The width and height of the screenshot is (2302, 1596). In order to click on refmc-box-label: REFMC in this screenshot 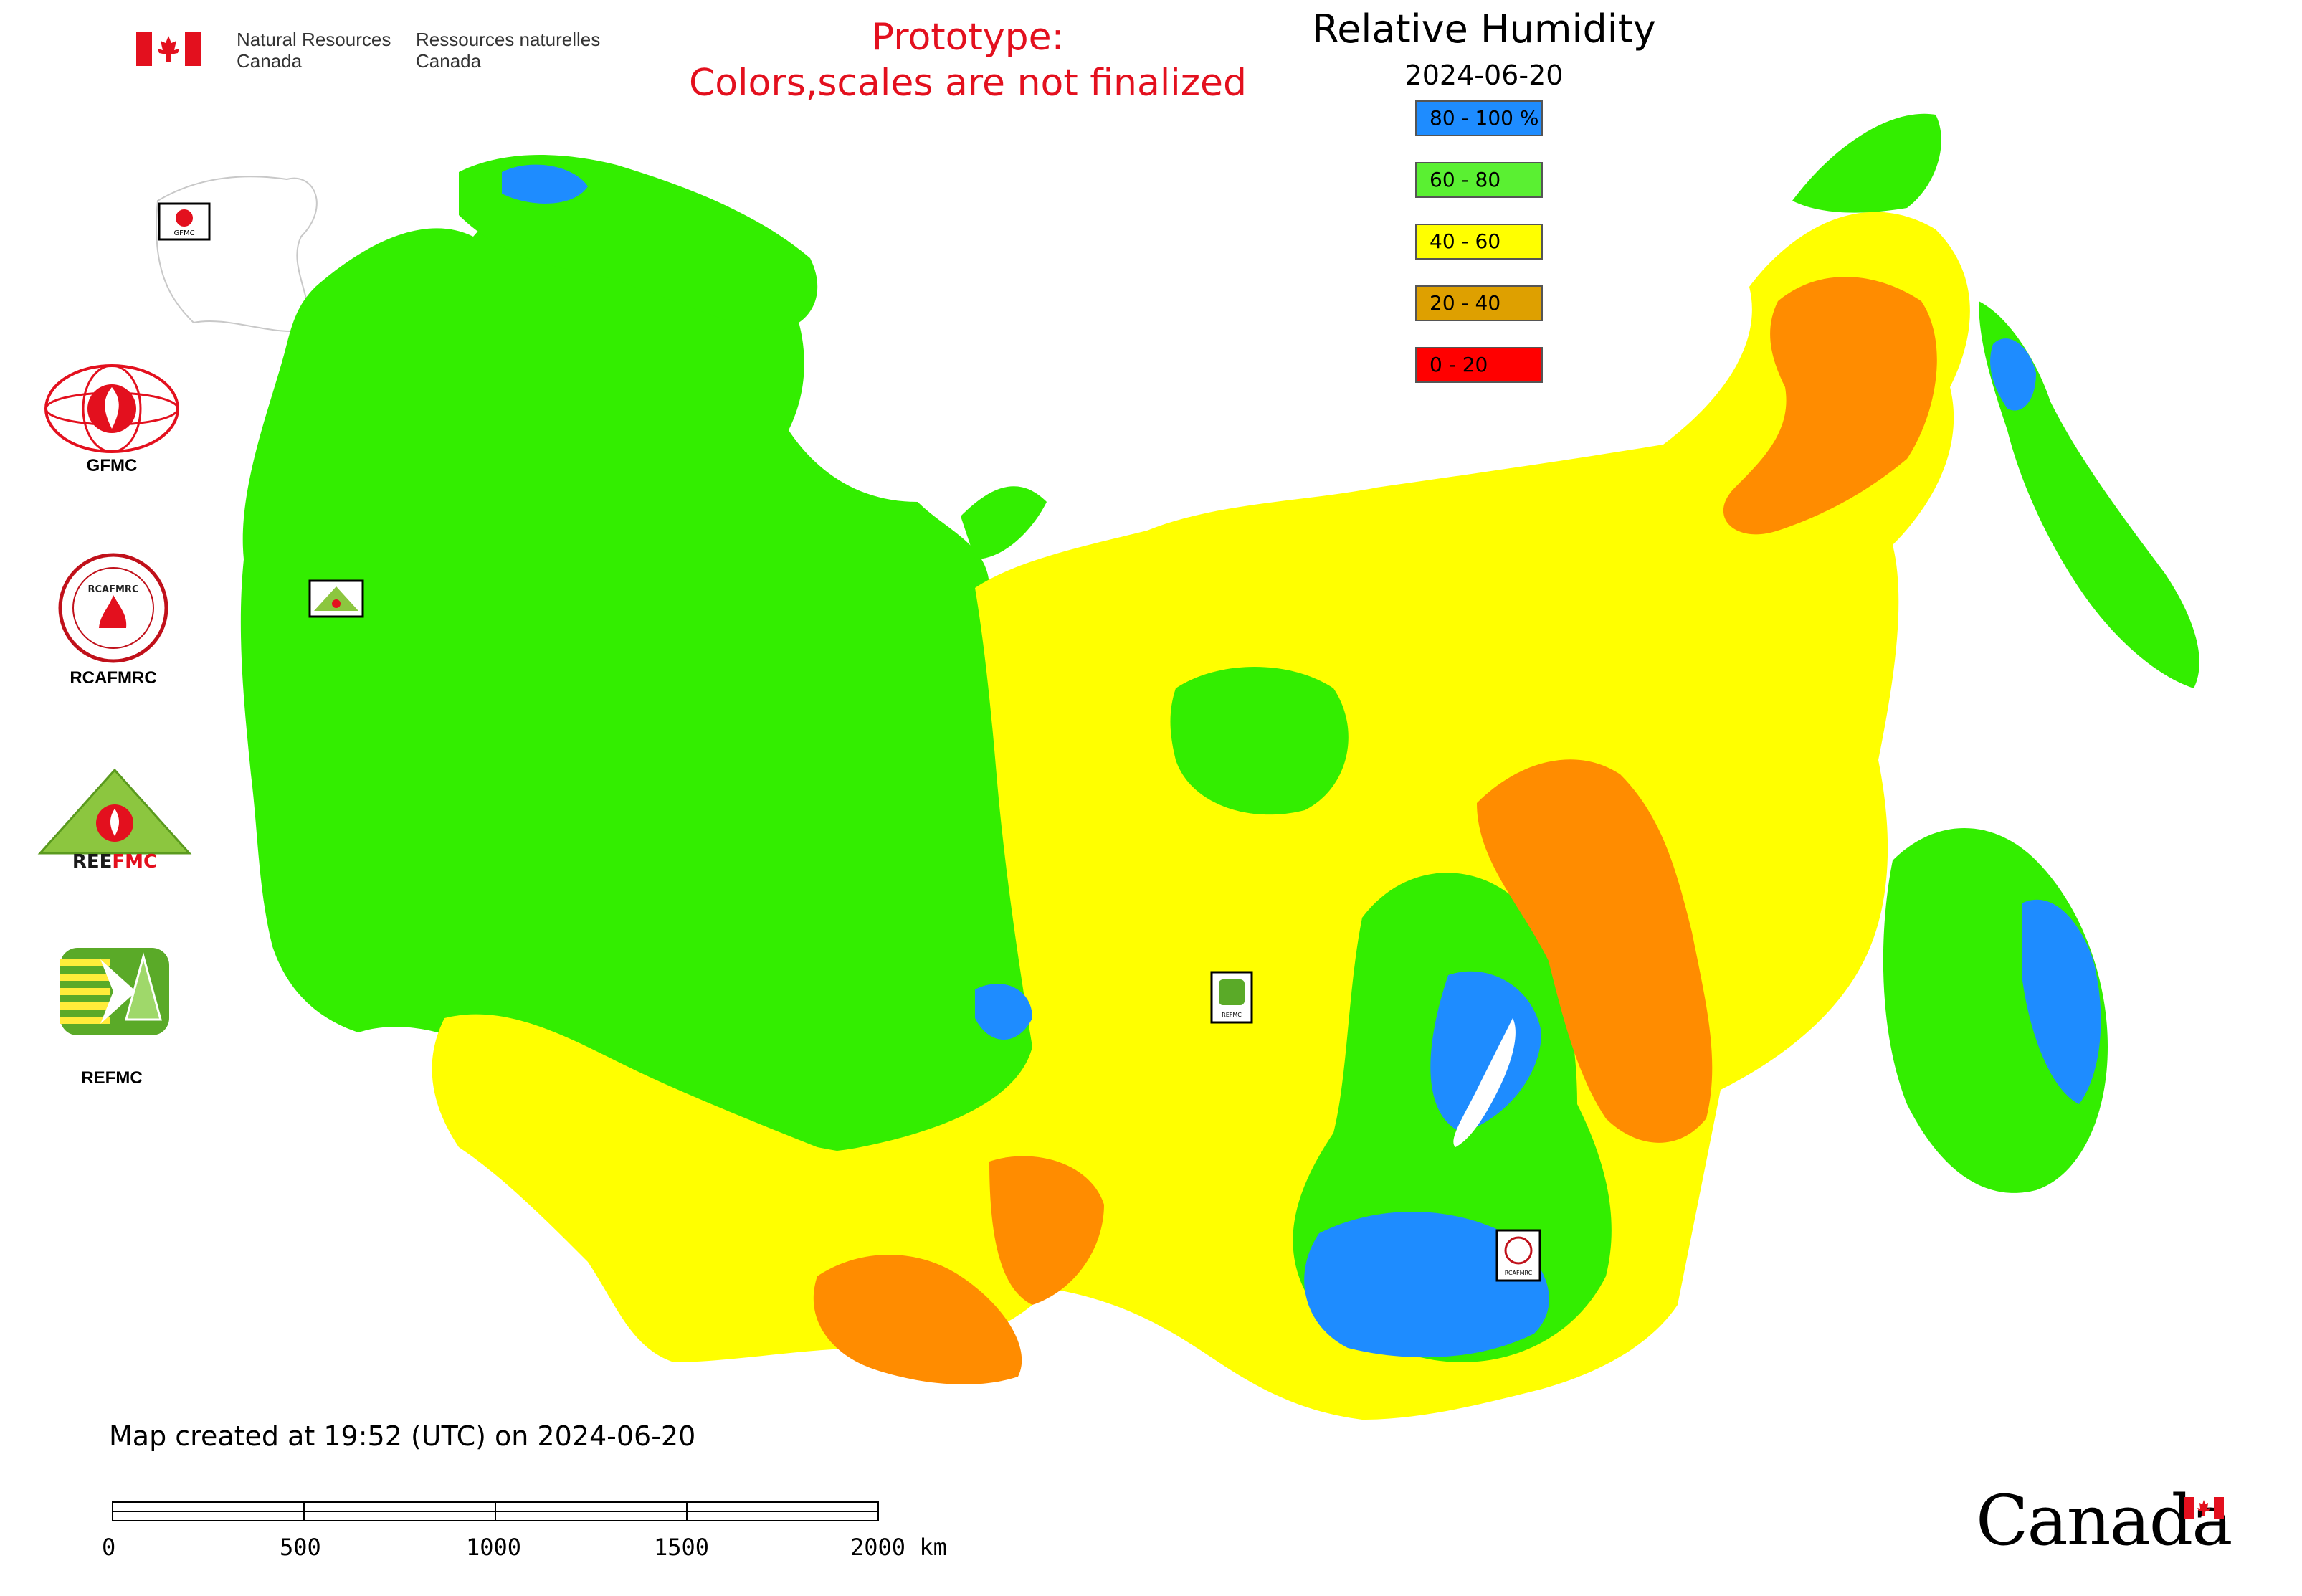, I will do `click(1232, 1015)`.